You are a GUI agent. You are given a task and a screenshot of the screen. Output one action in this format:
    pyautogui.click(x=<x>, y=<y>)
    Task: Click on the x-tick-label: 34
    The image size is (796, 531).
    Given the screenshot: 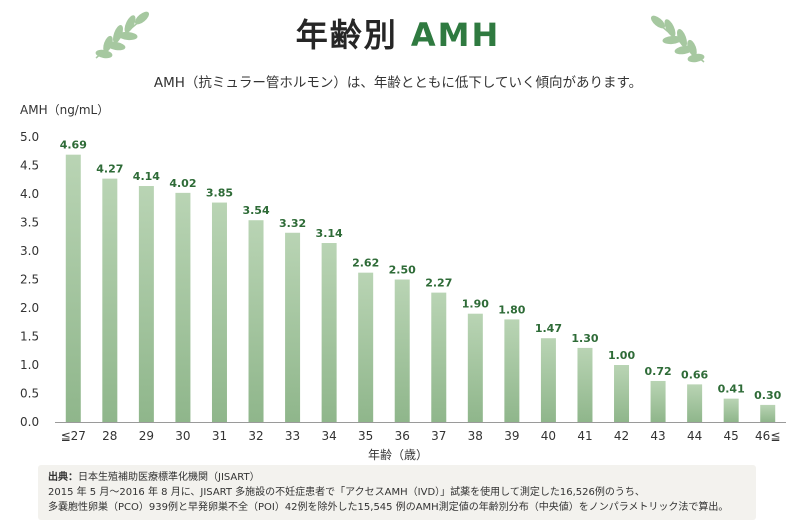 What is the action you would take?
    pyautogui.click(x=328, y=436)
    